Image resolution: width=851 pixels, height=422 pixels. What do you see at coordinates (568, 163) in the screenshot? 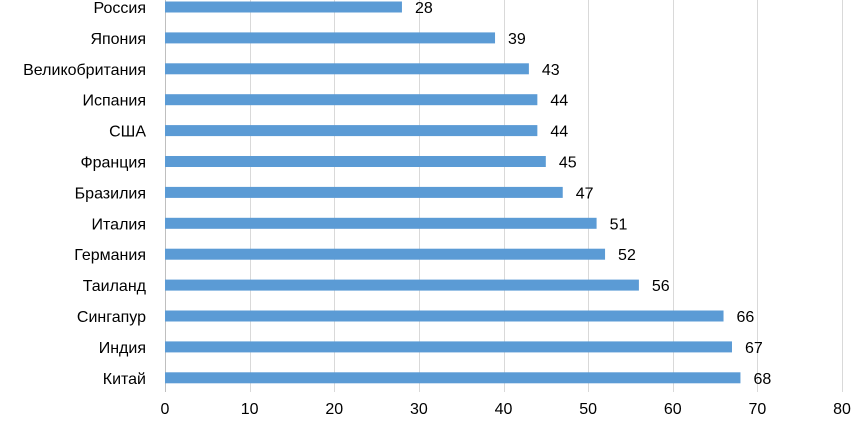
I see `data-label: 45` at bounding box center [568, 163].